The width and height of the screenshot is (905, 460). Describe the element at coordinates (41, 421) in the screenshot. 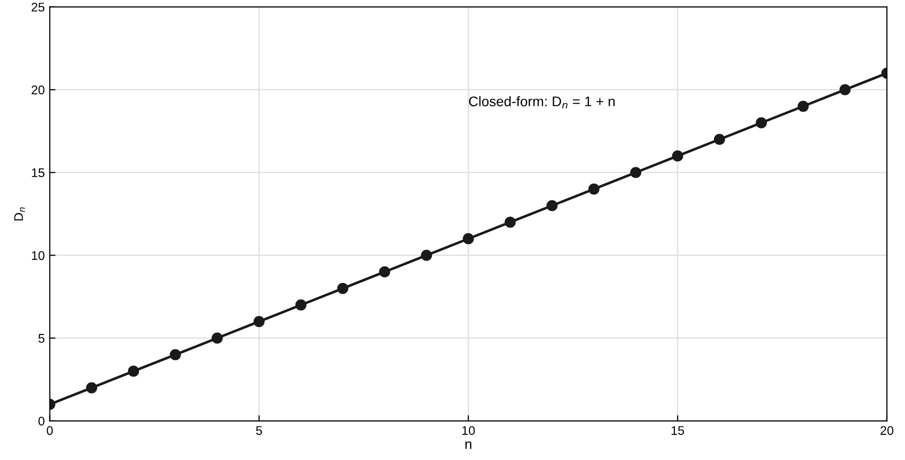

I see `y-tick-label: 0` at that location.